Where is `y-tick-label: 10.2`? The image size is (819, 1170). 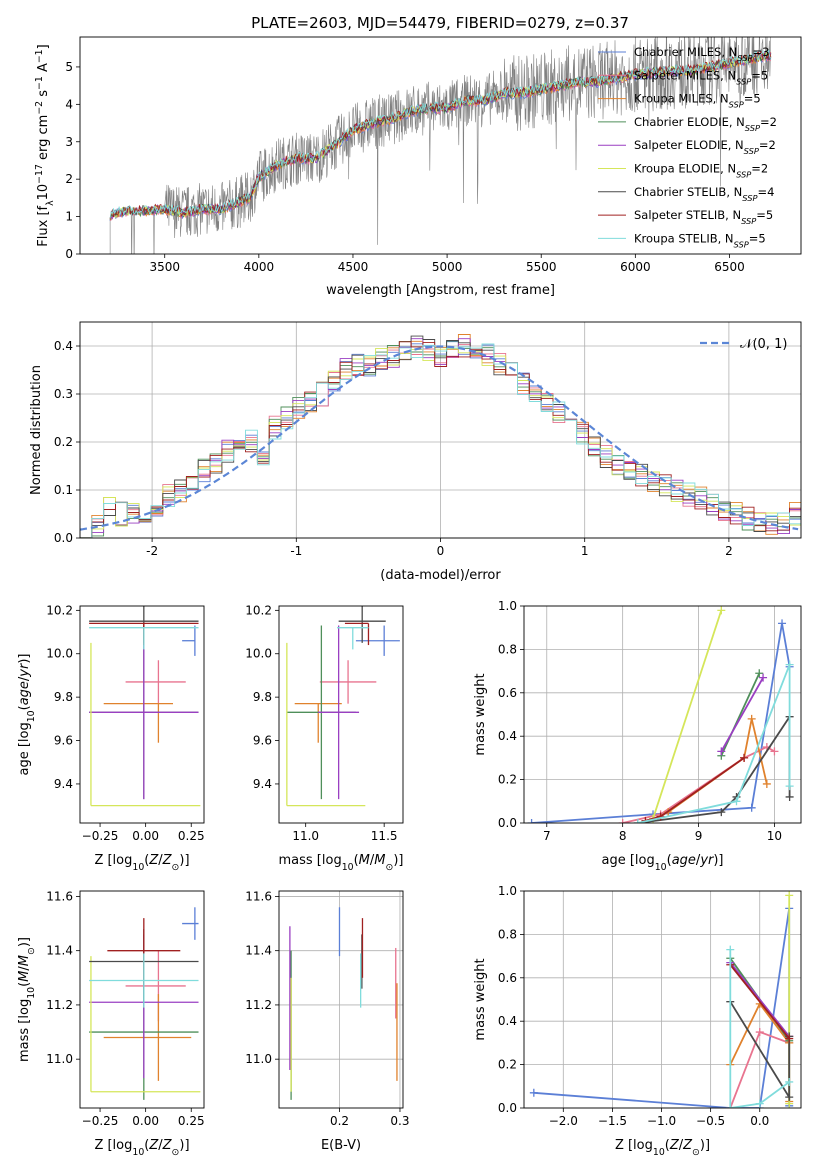
y-tick-label: 10.2 is located at coordinates (59, 610).